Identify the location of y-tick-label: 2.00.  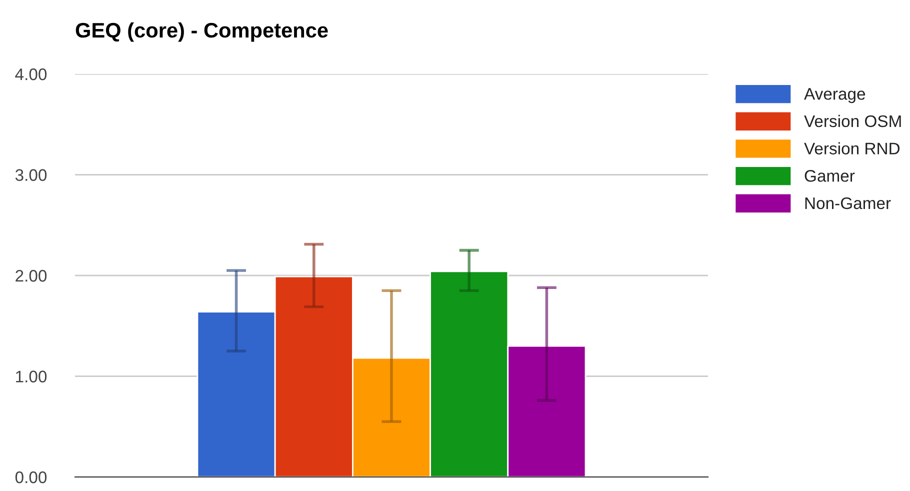
(31, 276).